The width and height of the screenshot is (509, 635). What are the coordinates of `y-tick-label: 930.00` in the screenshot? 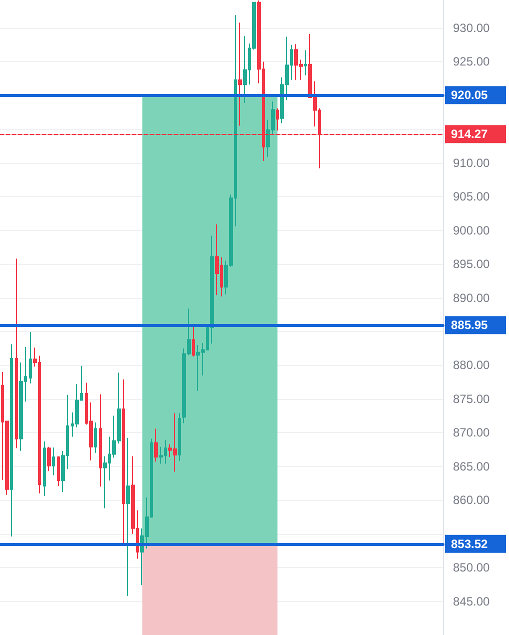 It's located at (471, 27).